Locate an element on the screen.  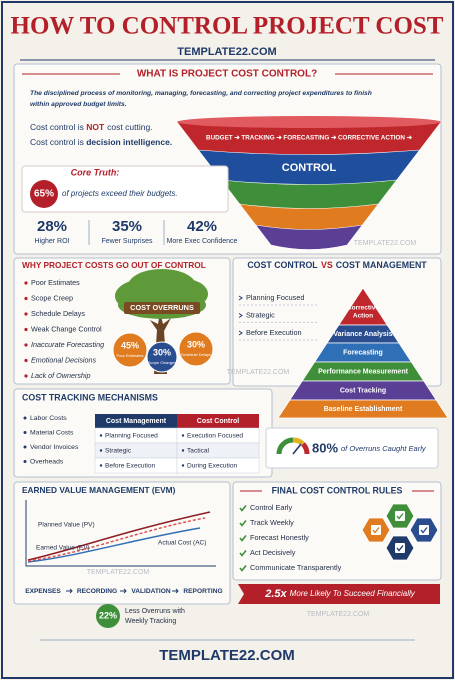
statement: Cost control is decision intelligence. is located at coordinates (101, 142).